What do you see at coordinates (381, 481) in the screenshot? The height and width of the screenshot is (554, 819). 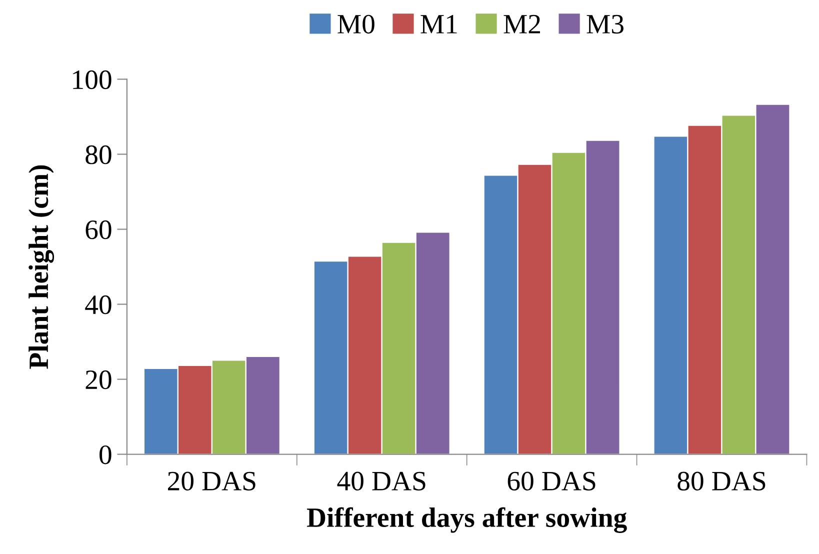 I see `x-tick-label: 40 DAS` at bounding box center [381, 481].